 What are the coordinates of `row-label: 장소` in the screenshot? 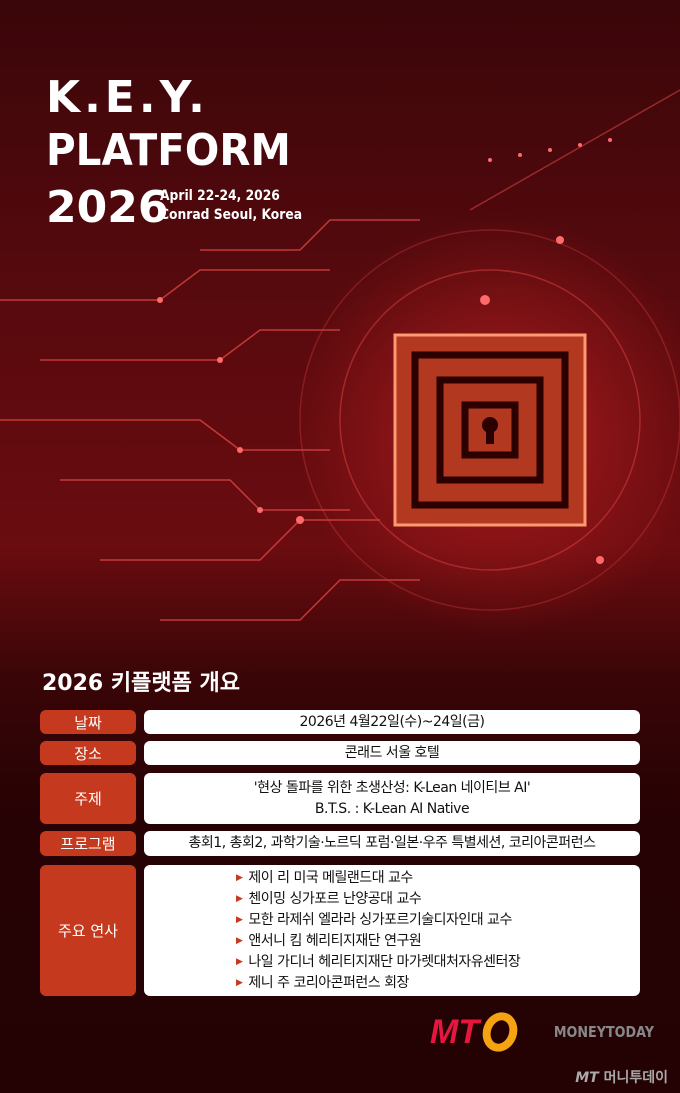 It's located at (88, 753).